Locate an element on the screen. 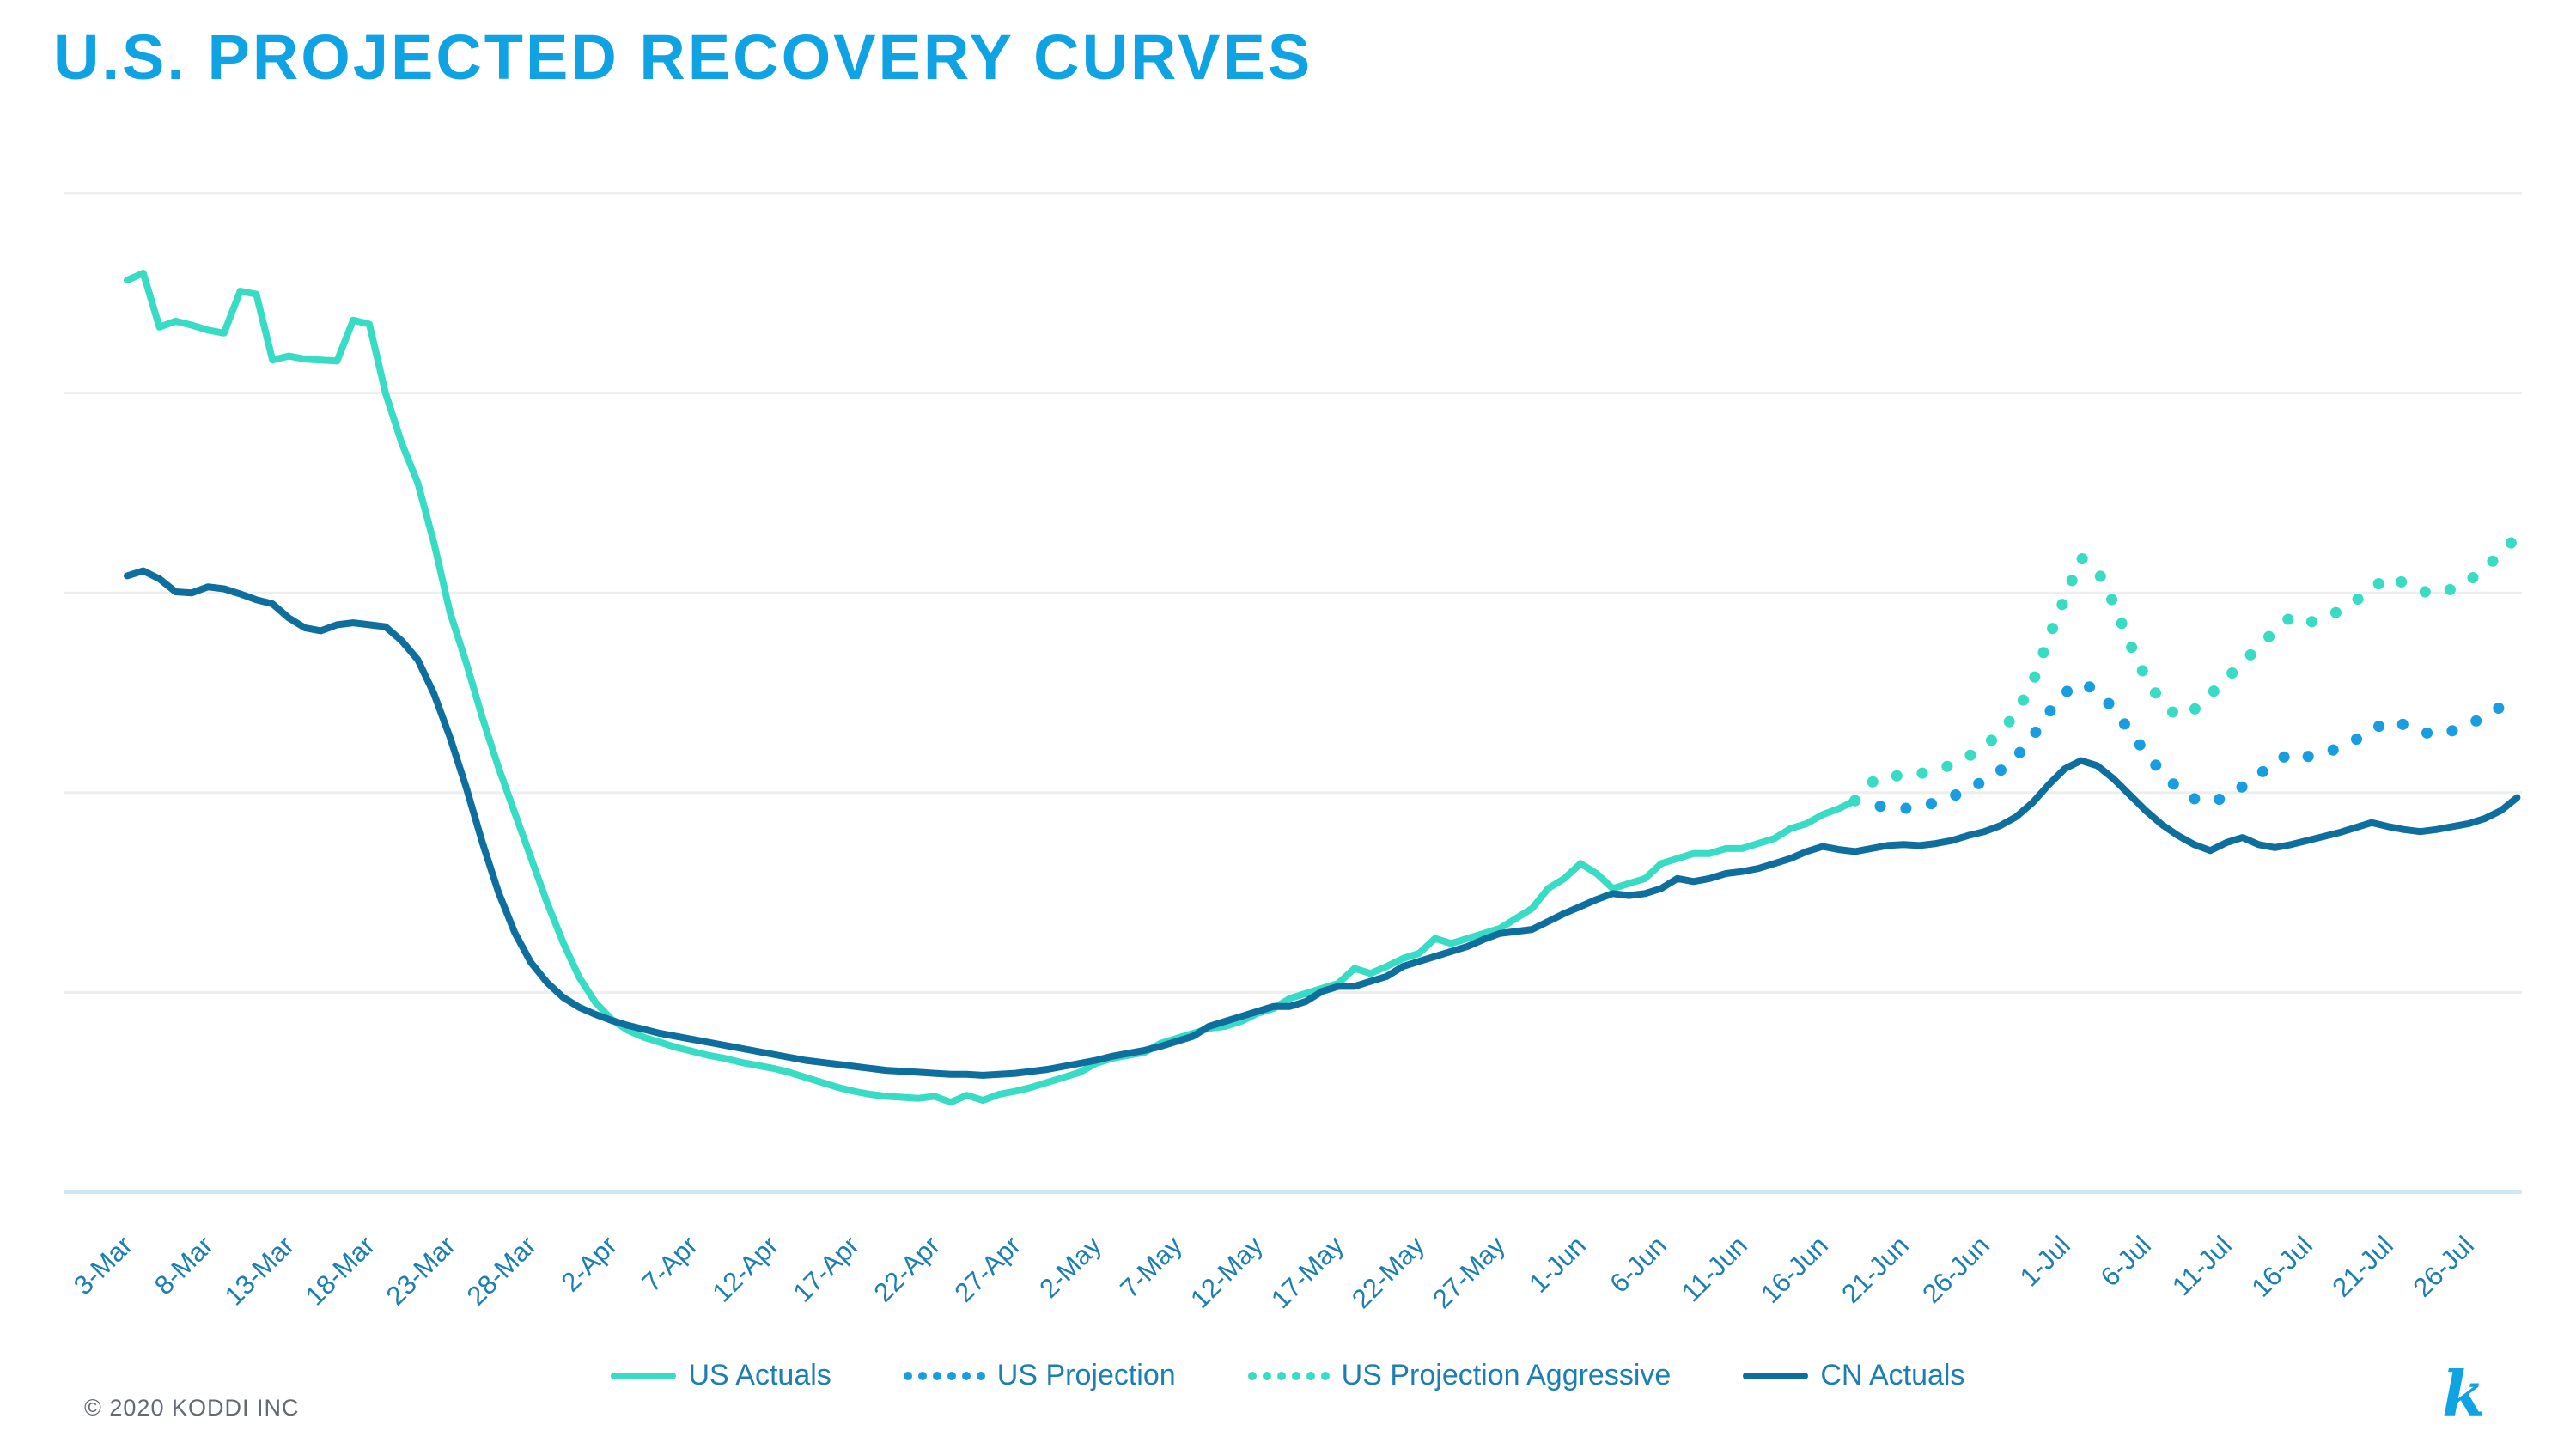 The height and width of the screenshot is (1449, 2576). us-projection-aggressive-dotted-swatch-icon is located at coordinates (1288, 1375).